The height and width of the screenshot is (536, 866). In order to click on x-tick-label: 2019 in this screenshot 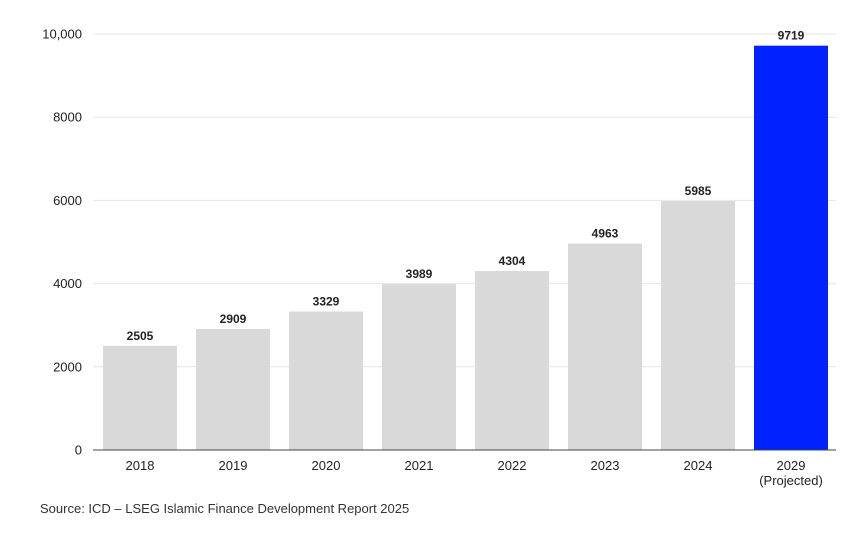, I will do `click(233, 465)`.